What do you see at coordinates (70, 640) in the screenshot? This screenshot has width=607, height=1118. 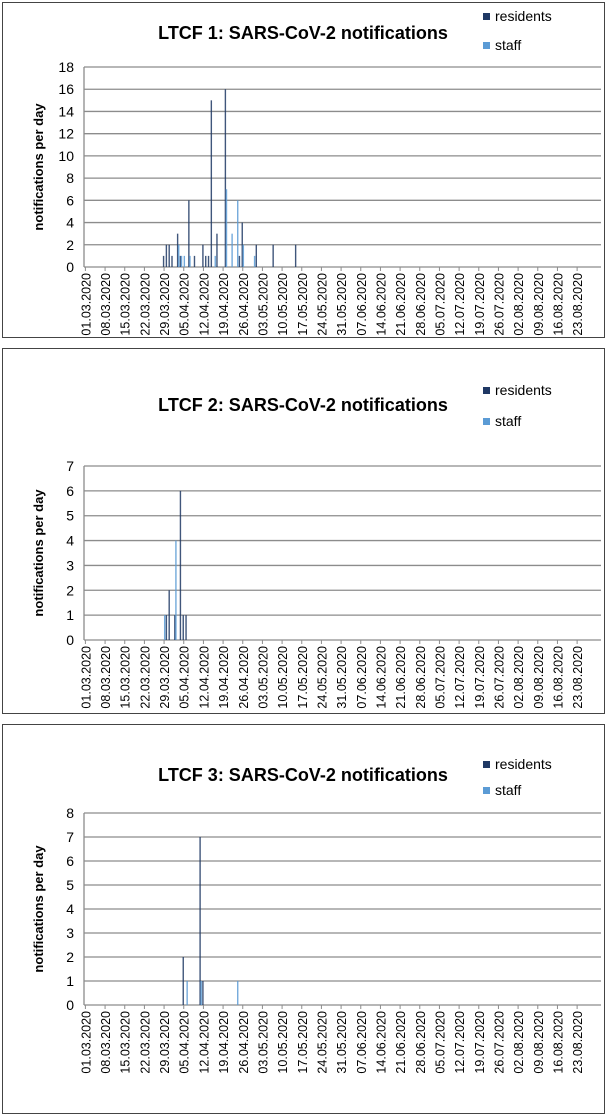 I see `y-tick-label: 0` at bounding box center [70, 640].